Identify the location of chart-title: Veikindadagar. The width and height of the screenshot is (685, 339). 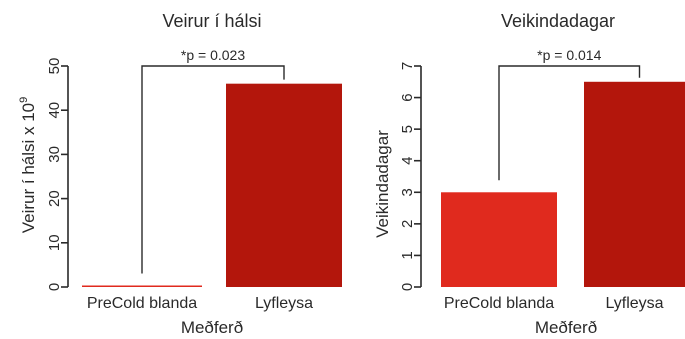
(558, 21).